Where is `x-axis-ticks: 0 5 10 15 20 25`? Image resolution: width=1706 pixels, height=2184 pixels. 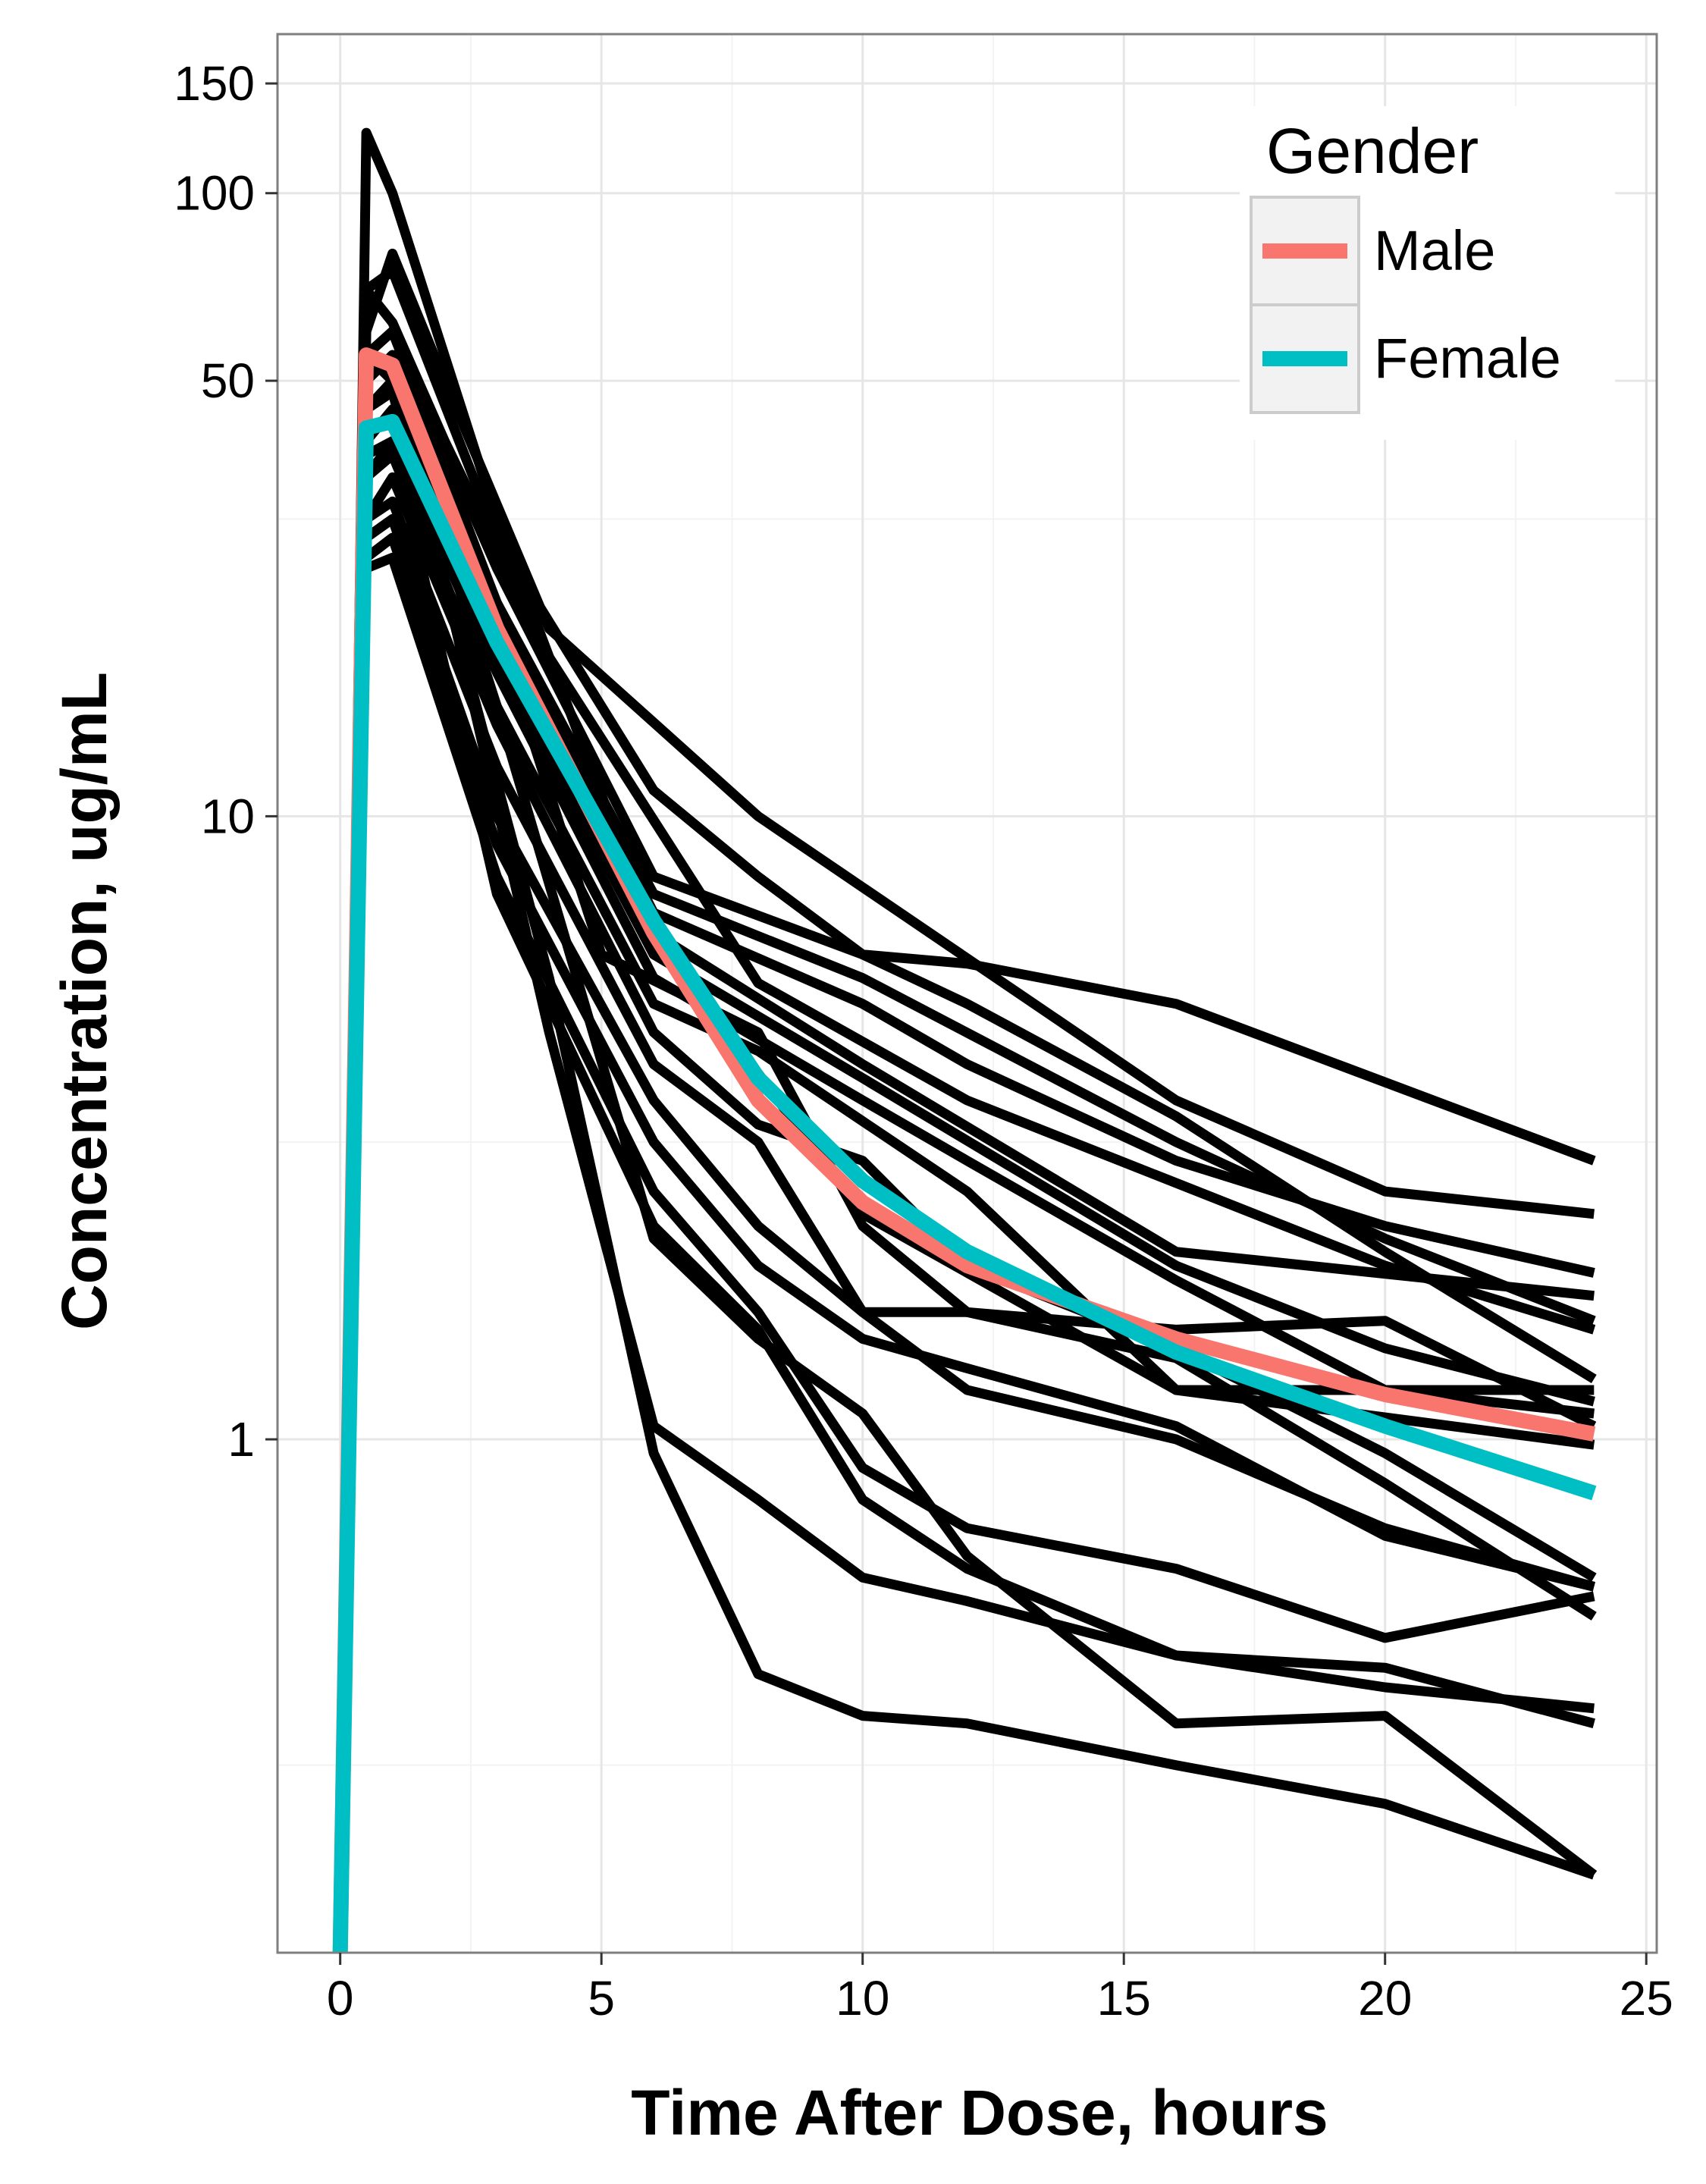 x-axis-ticks: 0 5 10 15 20 25 is located at coordinates (1000, 1989).